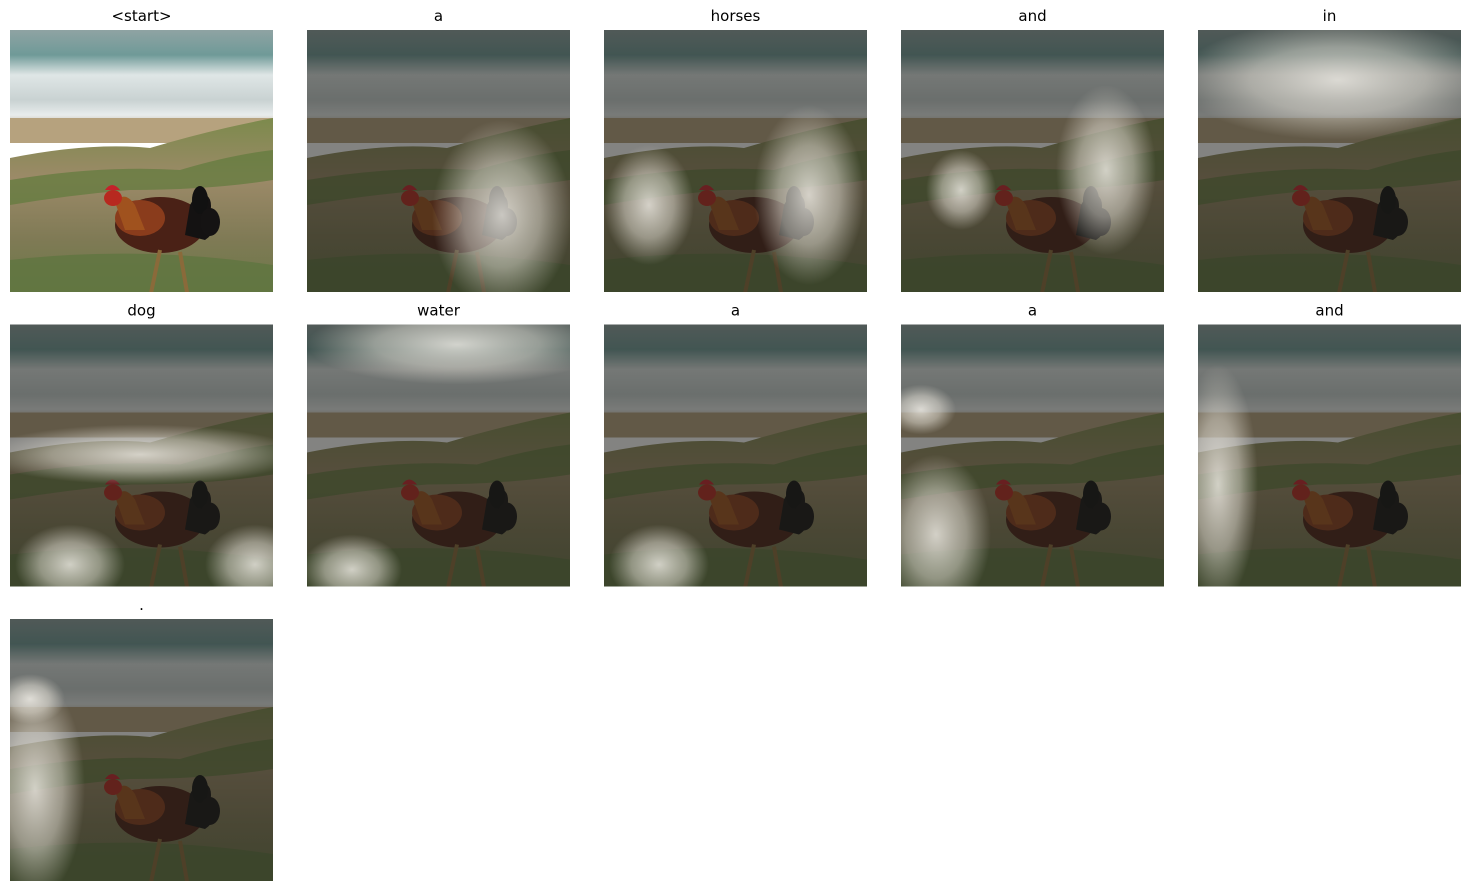 This screenshot has height=891, width=1470. I want to click on panel-title: in, so click(1330, 16).